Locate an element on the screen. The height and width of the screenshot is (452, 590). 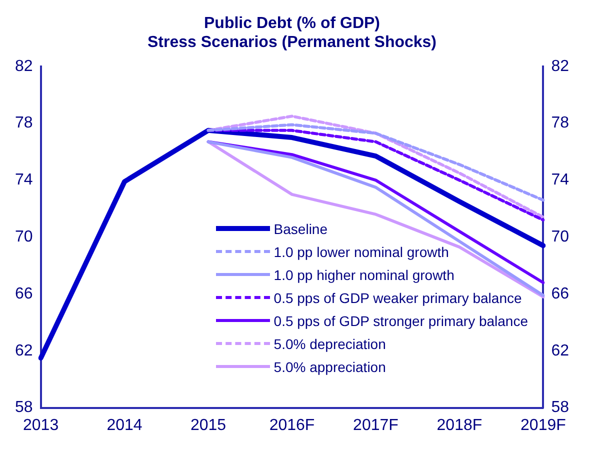
y2-tick-label: 70 is located at coordinates (560, 237).